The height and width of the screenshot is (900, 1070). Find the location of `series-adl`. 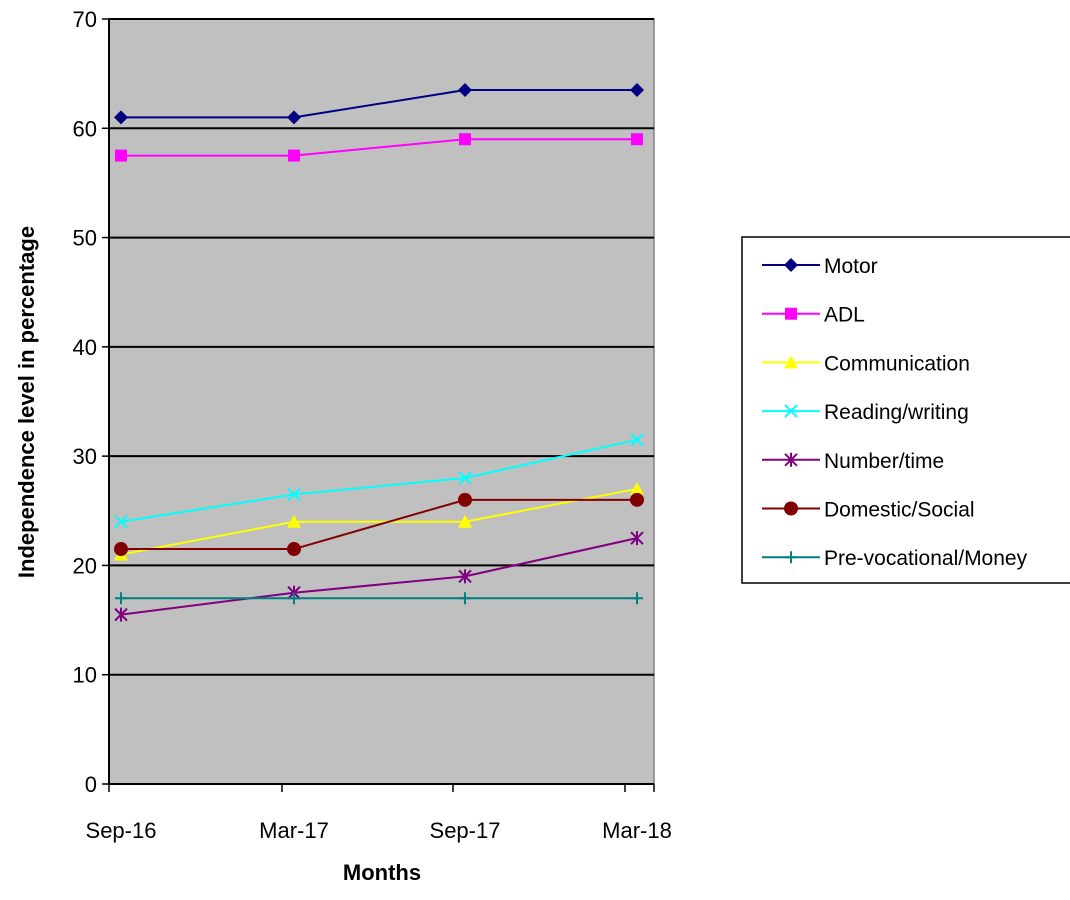

series-adl is located at coordinates (379, 147).